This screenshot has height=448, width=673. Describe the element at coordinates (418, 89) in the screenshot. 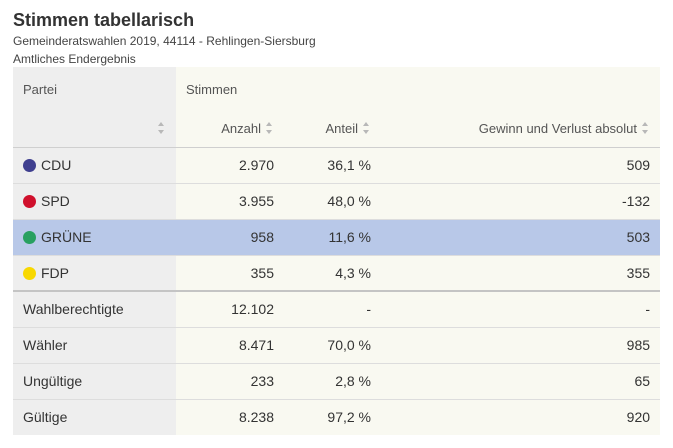

I see `header-stimmen: Stimmen` at that location.